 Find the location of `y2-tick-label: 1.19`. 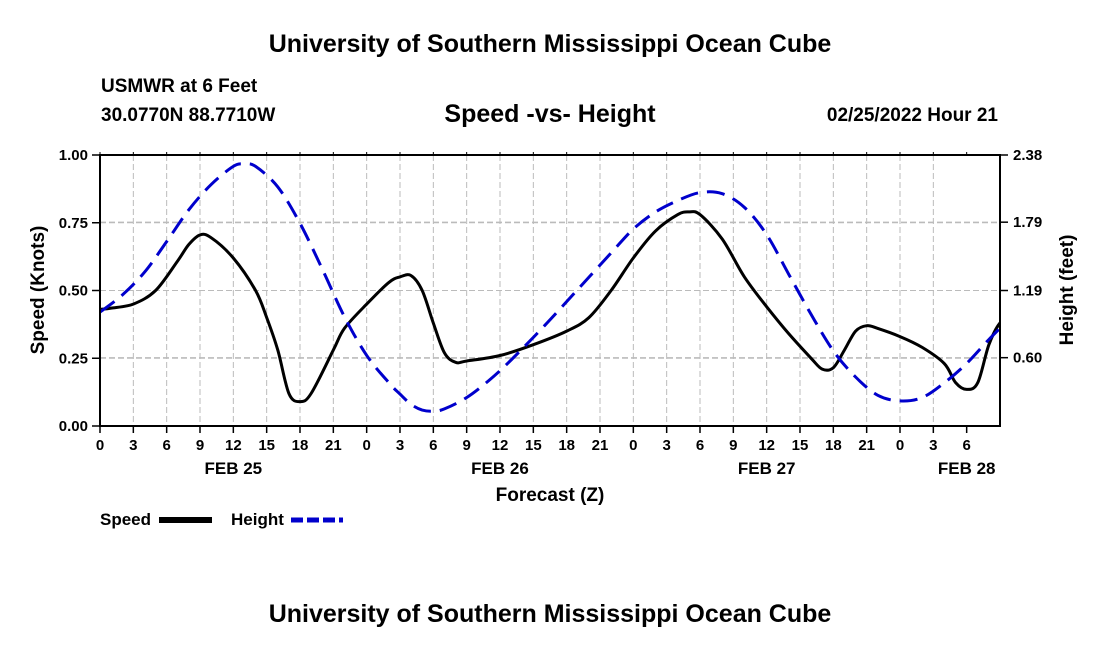

y2-tick-label: 1.19 is located at coordinates (1027, 291).